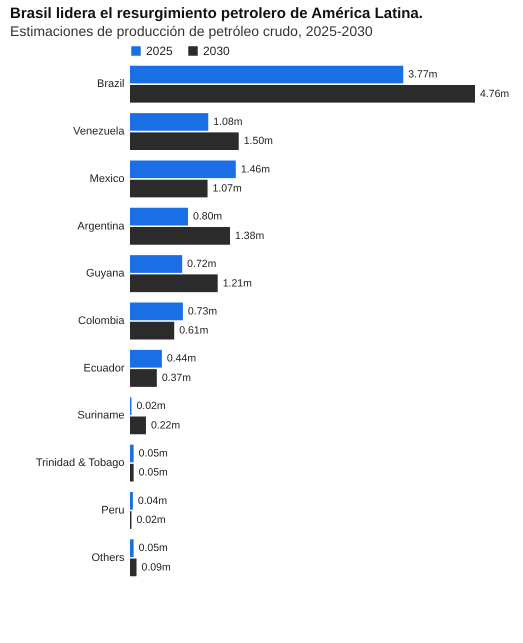 This screenshot has width=523, height=643. Describe the element at coordinates (165, 425) in the screenshot. I see `data-label: 0.22m` at that location.